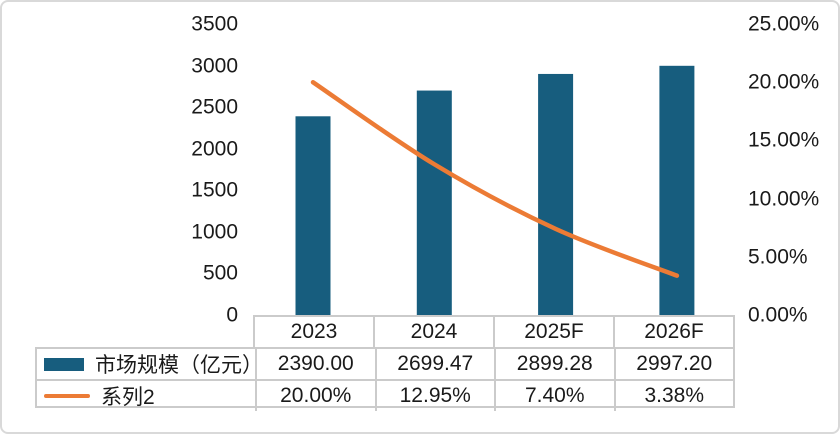 The height and width of the screenshot is (434, 840). What do you see at coordinates (778, 257) in the screenshot?
I see `axis-tick-label: 5.00%` at bounding box center [778, 257].